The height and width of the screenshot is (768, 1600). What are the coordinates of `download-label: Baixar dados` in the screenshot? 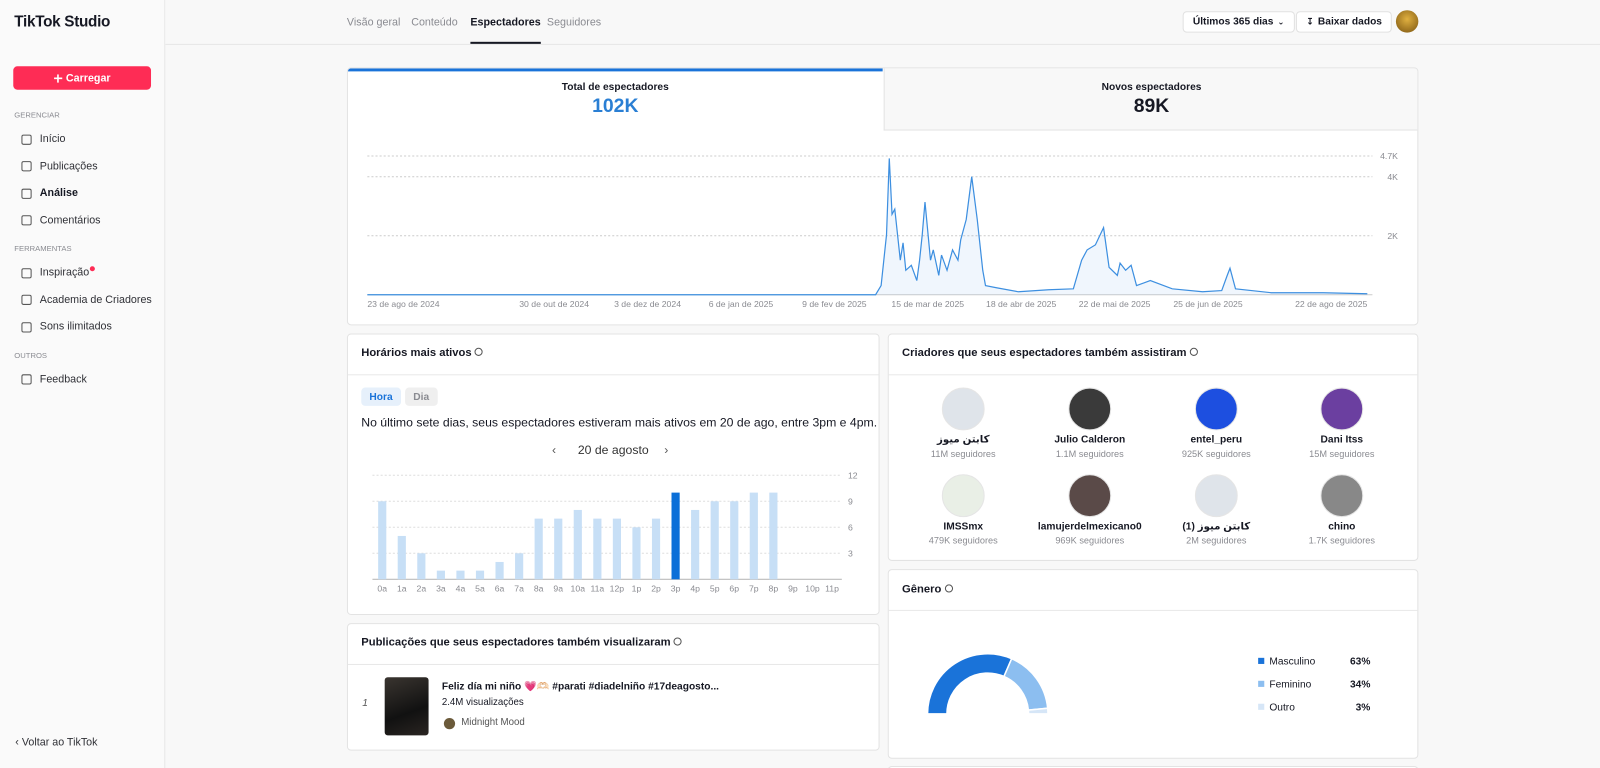 It's located at (1349, 22).